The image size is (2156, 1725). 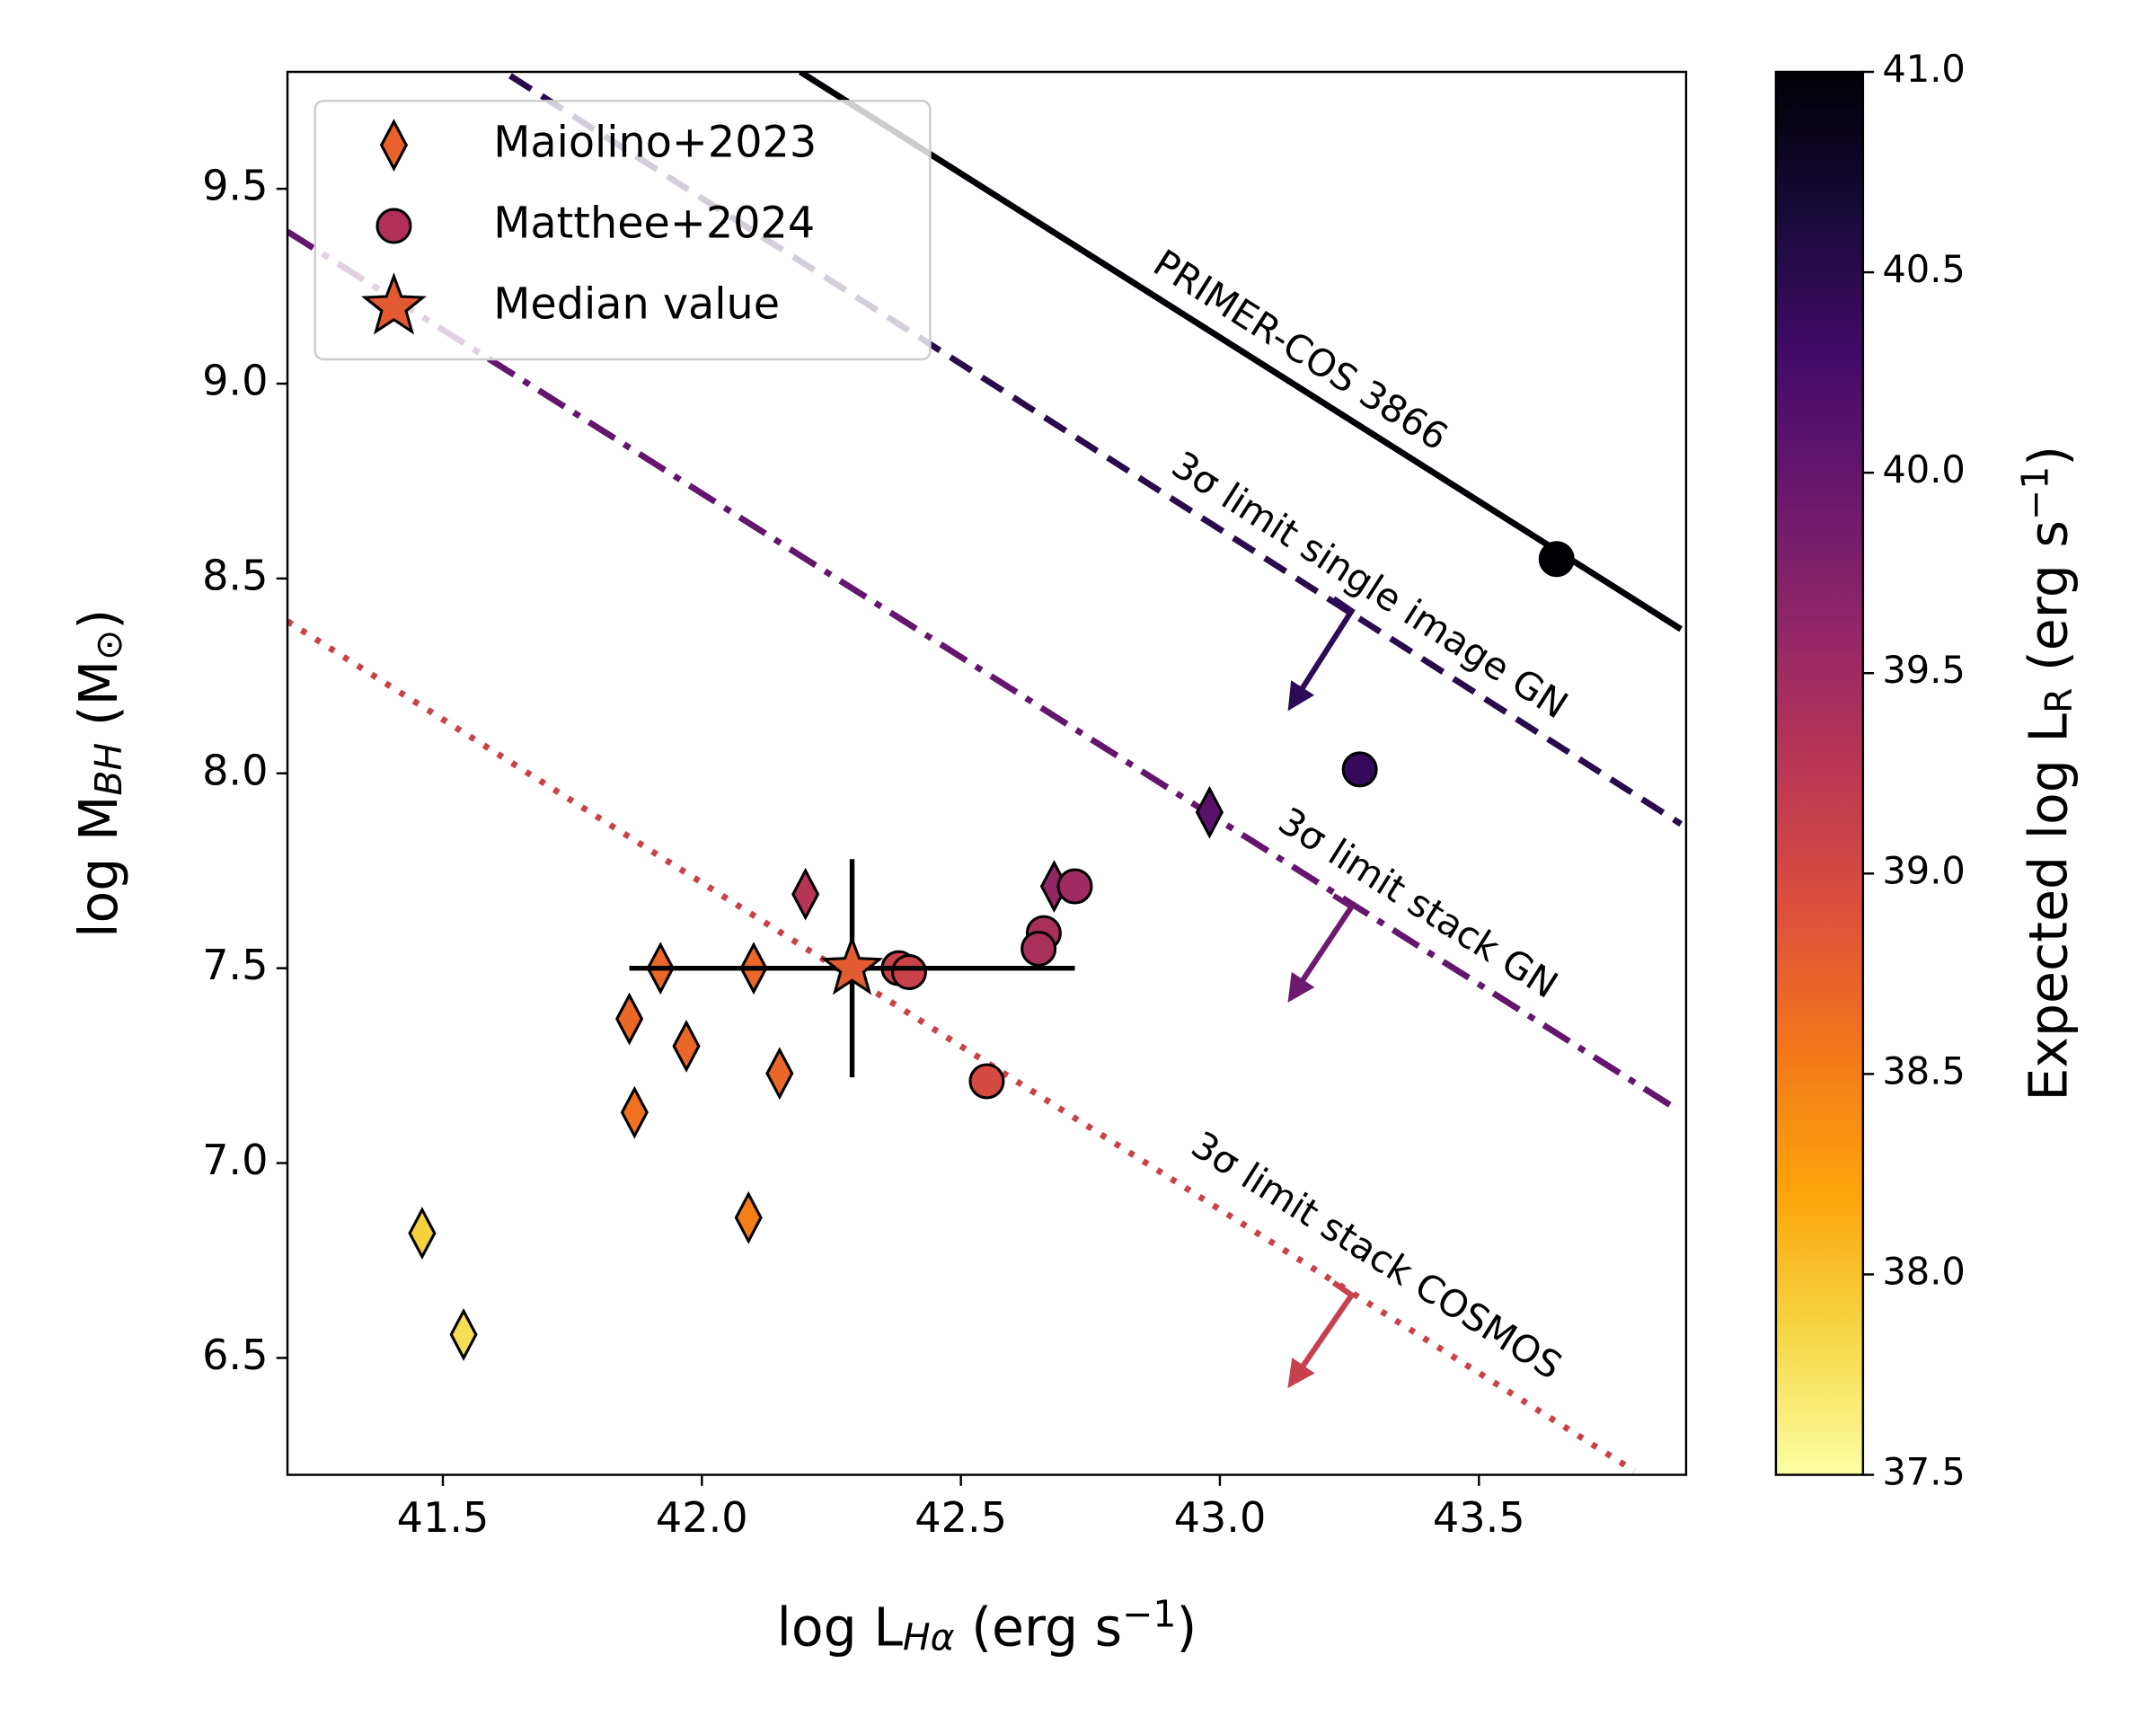 What do you see at coordinates (98, 867) in the screenshot?
I see `label-part: log M` at bounding box center [98, 867].